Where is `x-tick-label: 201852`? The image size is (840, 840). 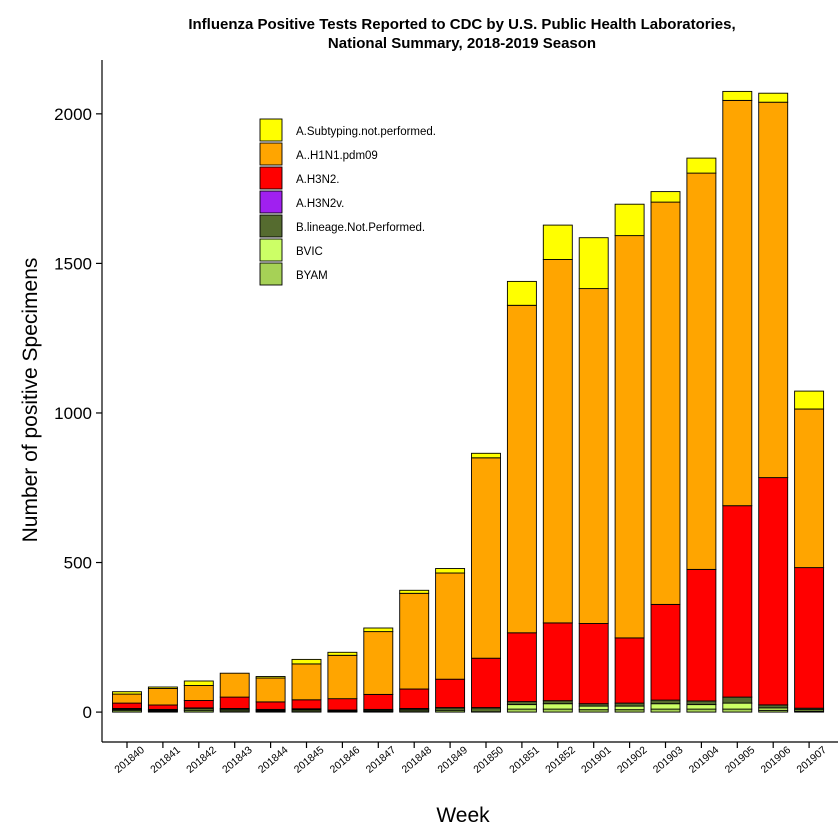 x-tick-label: 201852 is located at coordinates (560, 760).